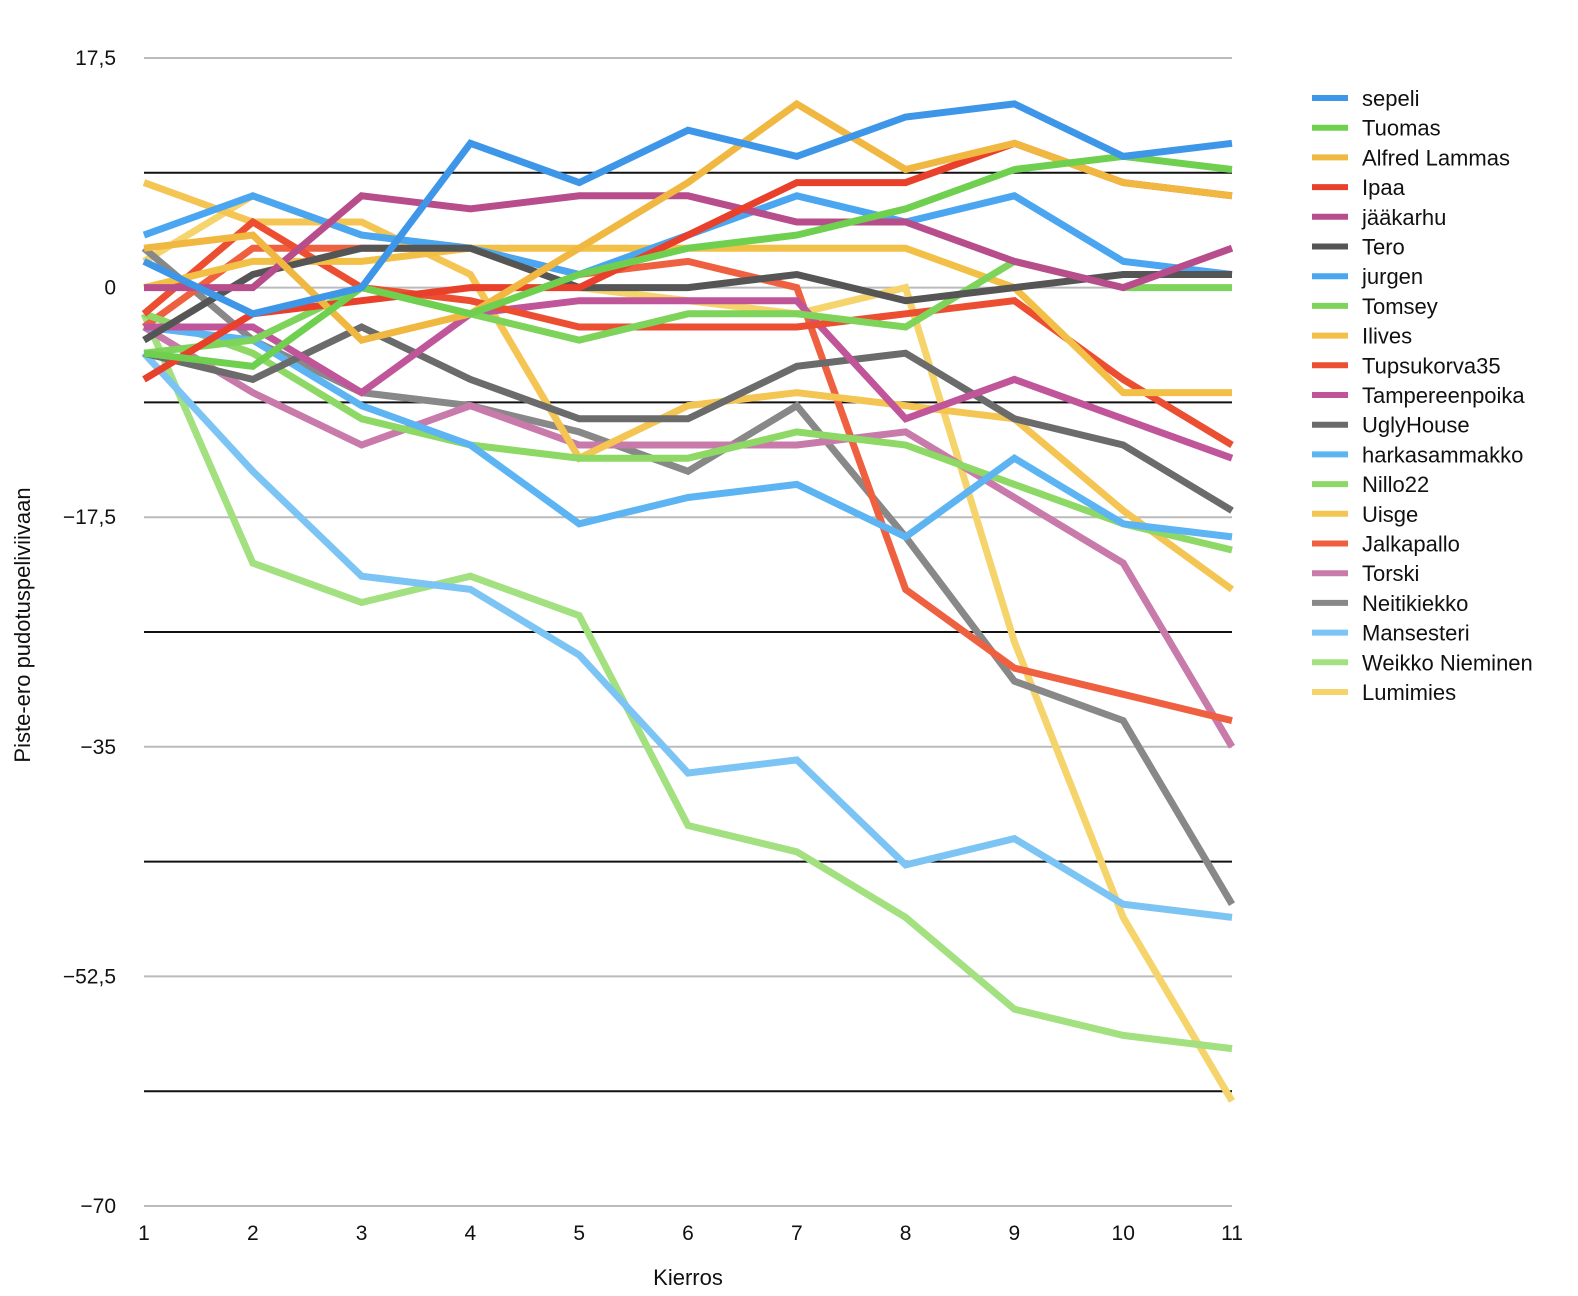 This screenshot has width=1578, height=1296. What do you see at coordinates (471, 1233) in the screenshot?
I see `x-tick-label: 4` at bounding box center [471, 1233].